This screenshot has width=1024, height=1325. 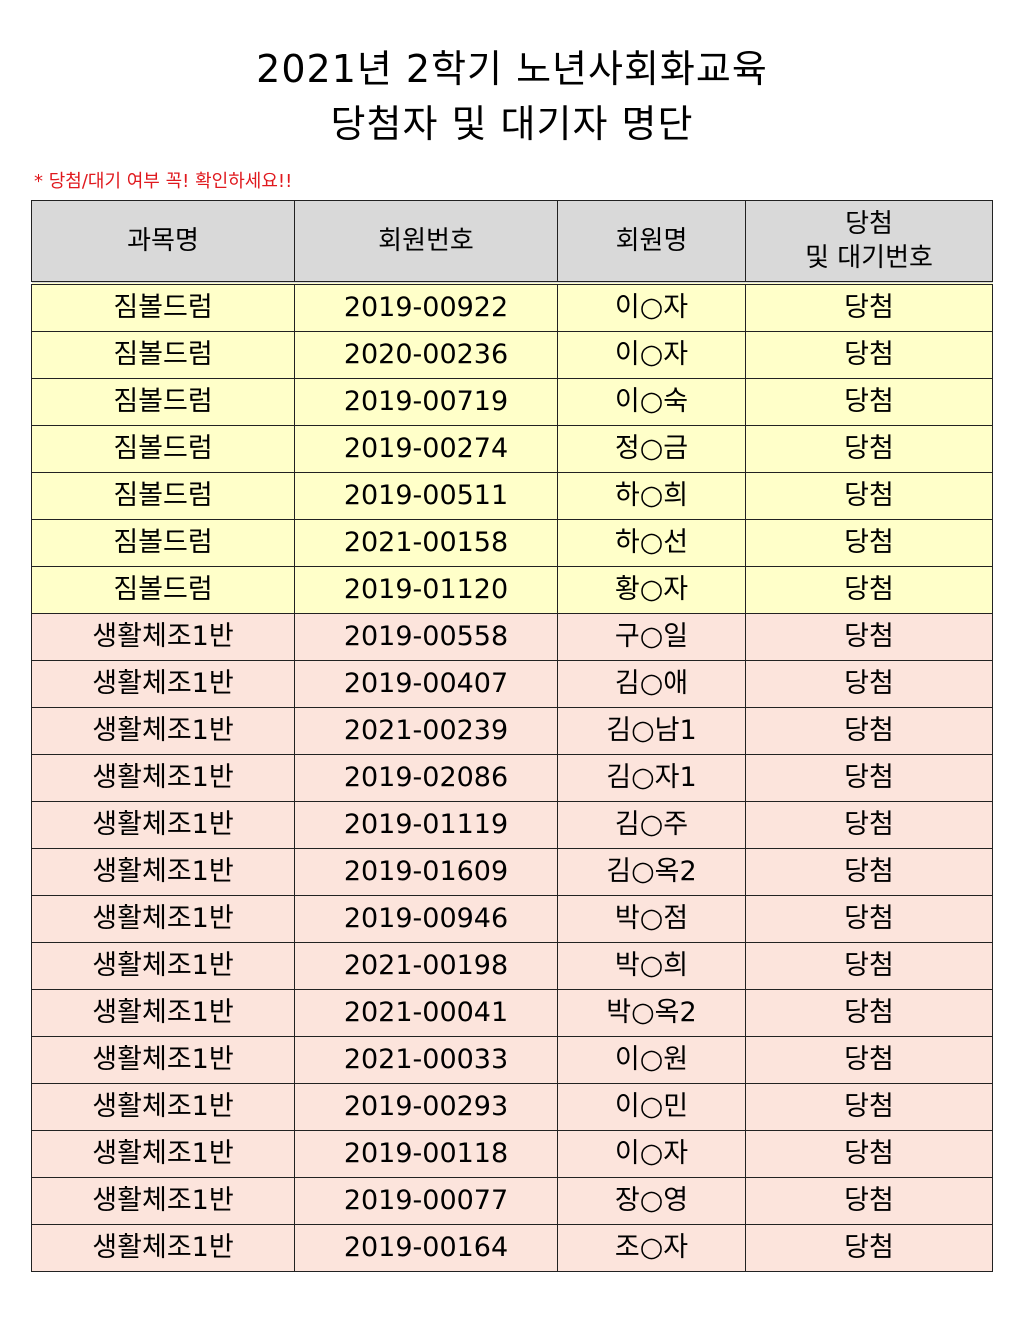 I want to click on table-row: 생활체조1반 2019-00164 조○자 당첨, so click(x=512, y=1248).